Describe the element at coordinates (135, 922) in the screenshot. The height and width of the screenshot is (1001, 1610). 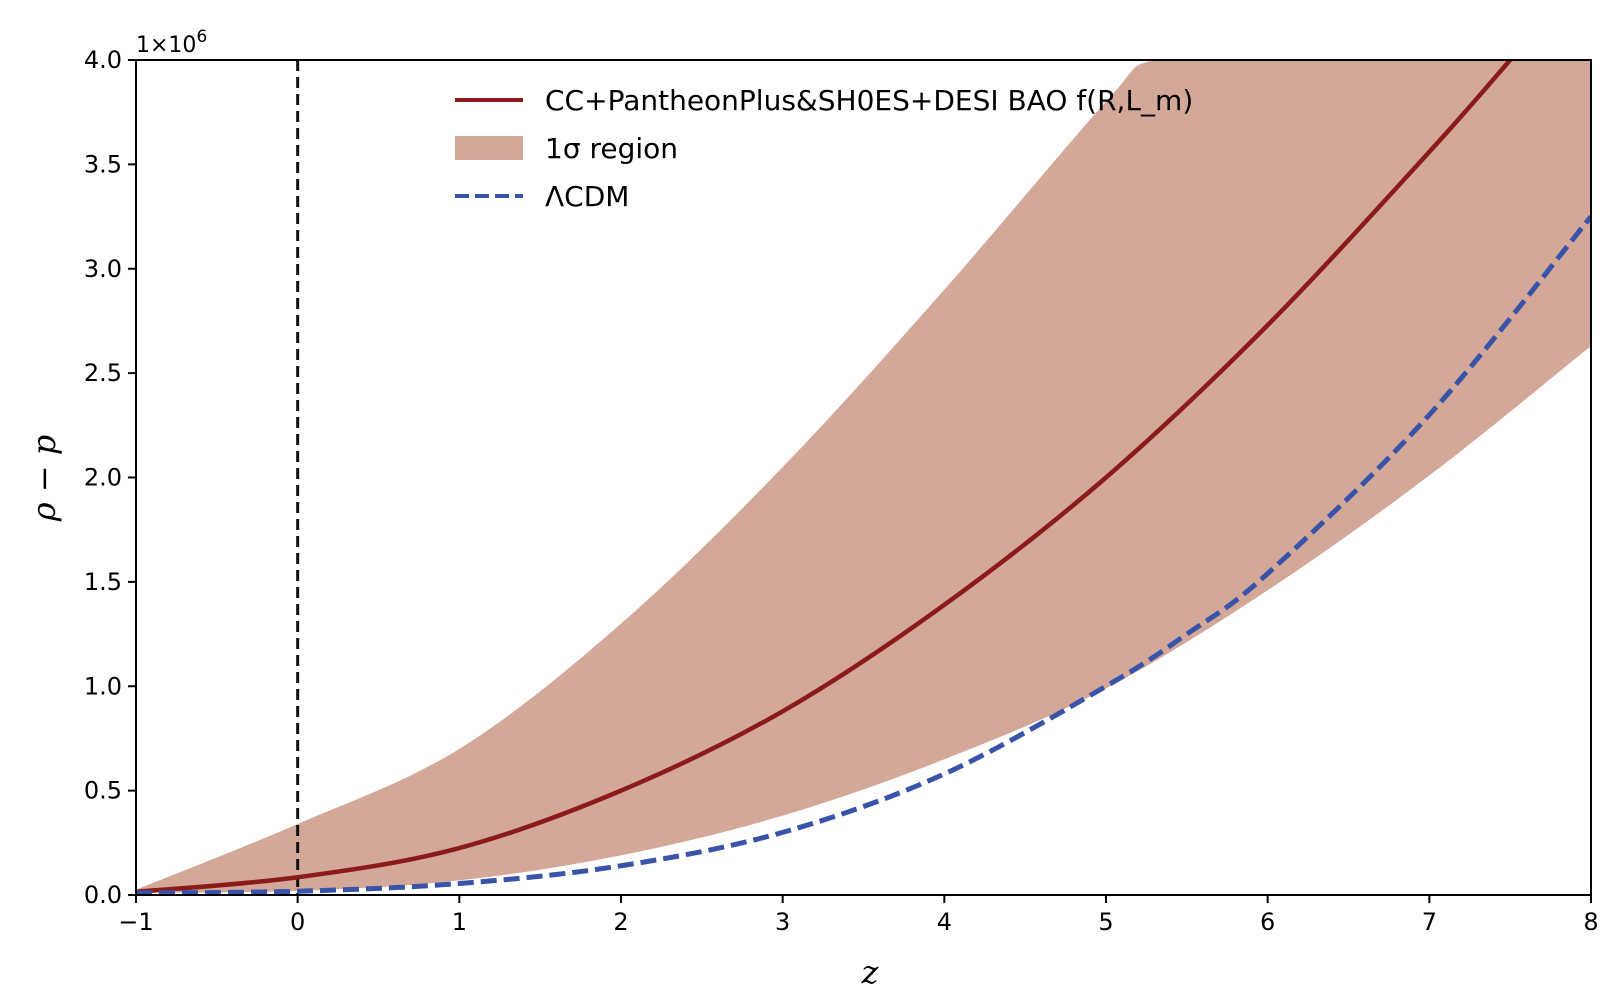
I see `x-tick-label: −1` at that location.